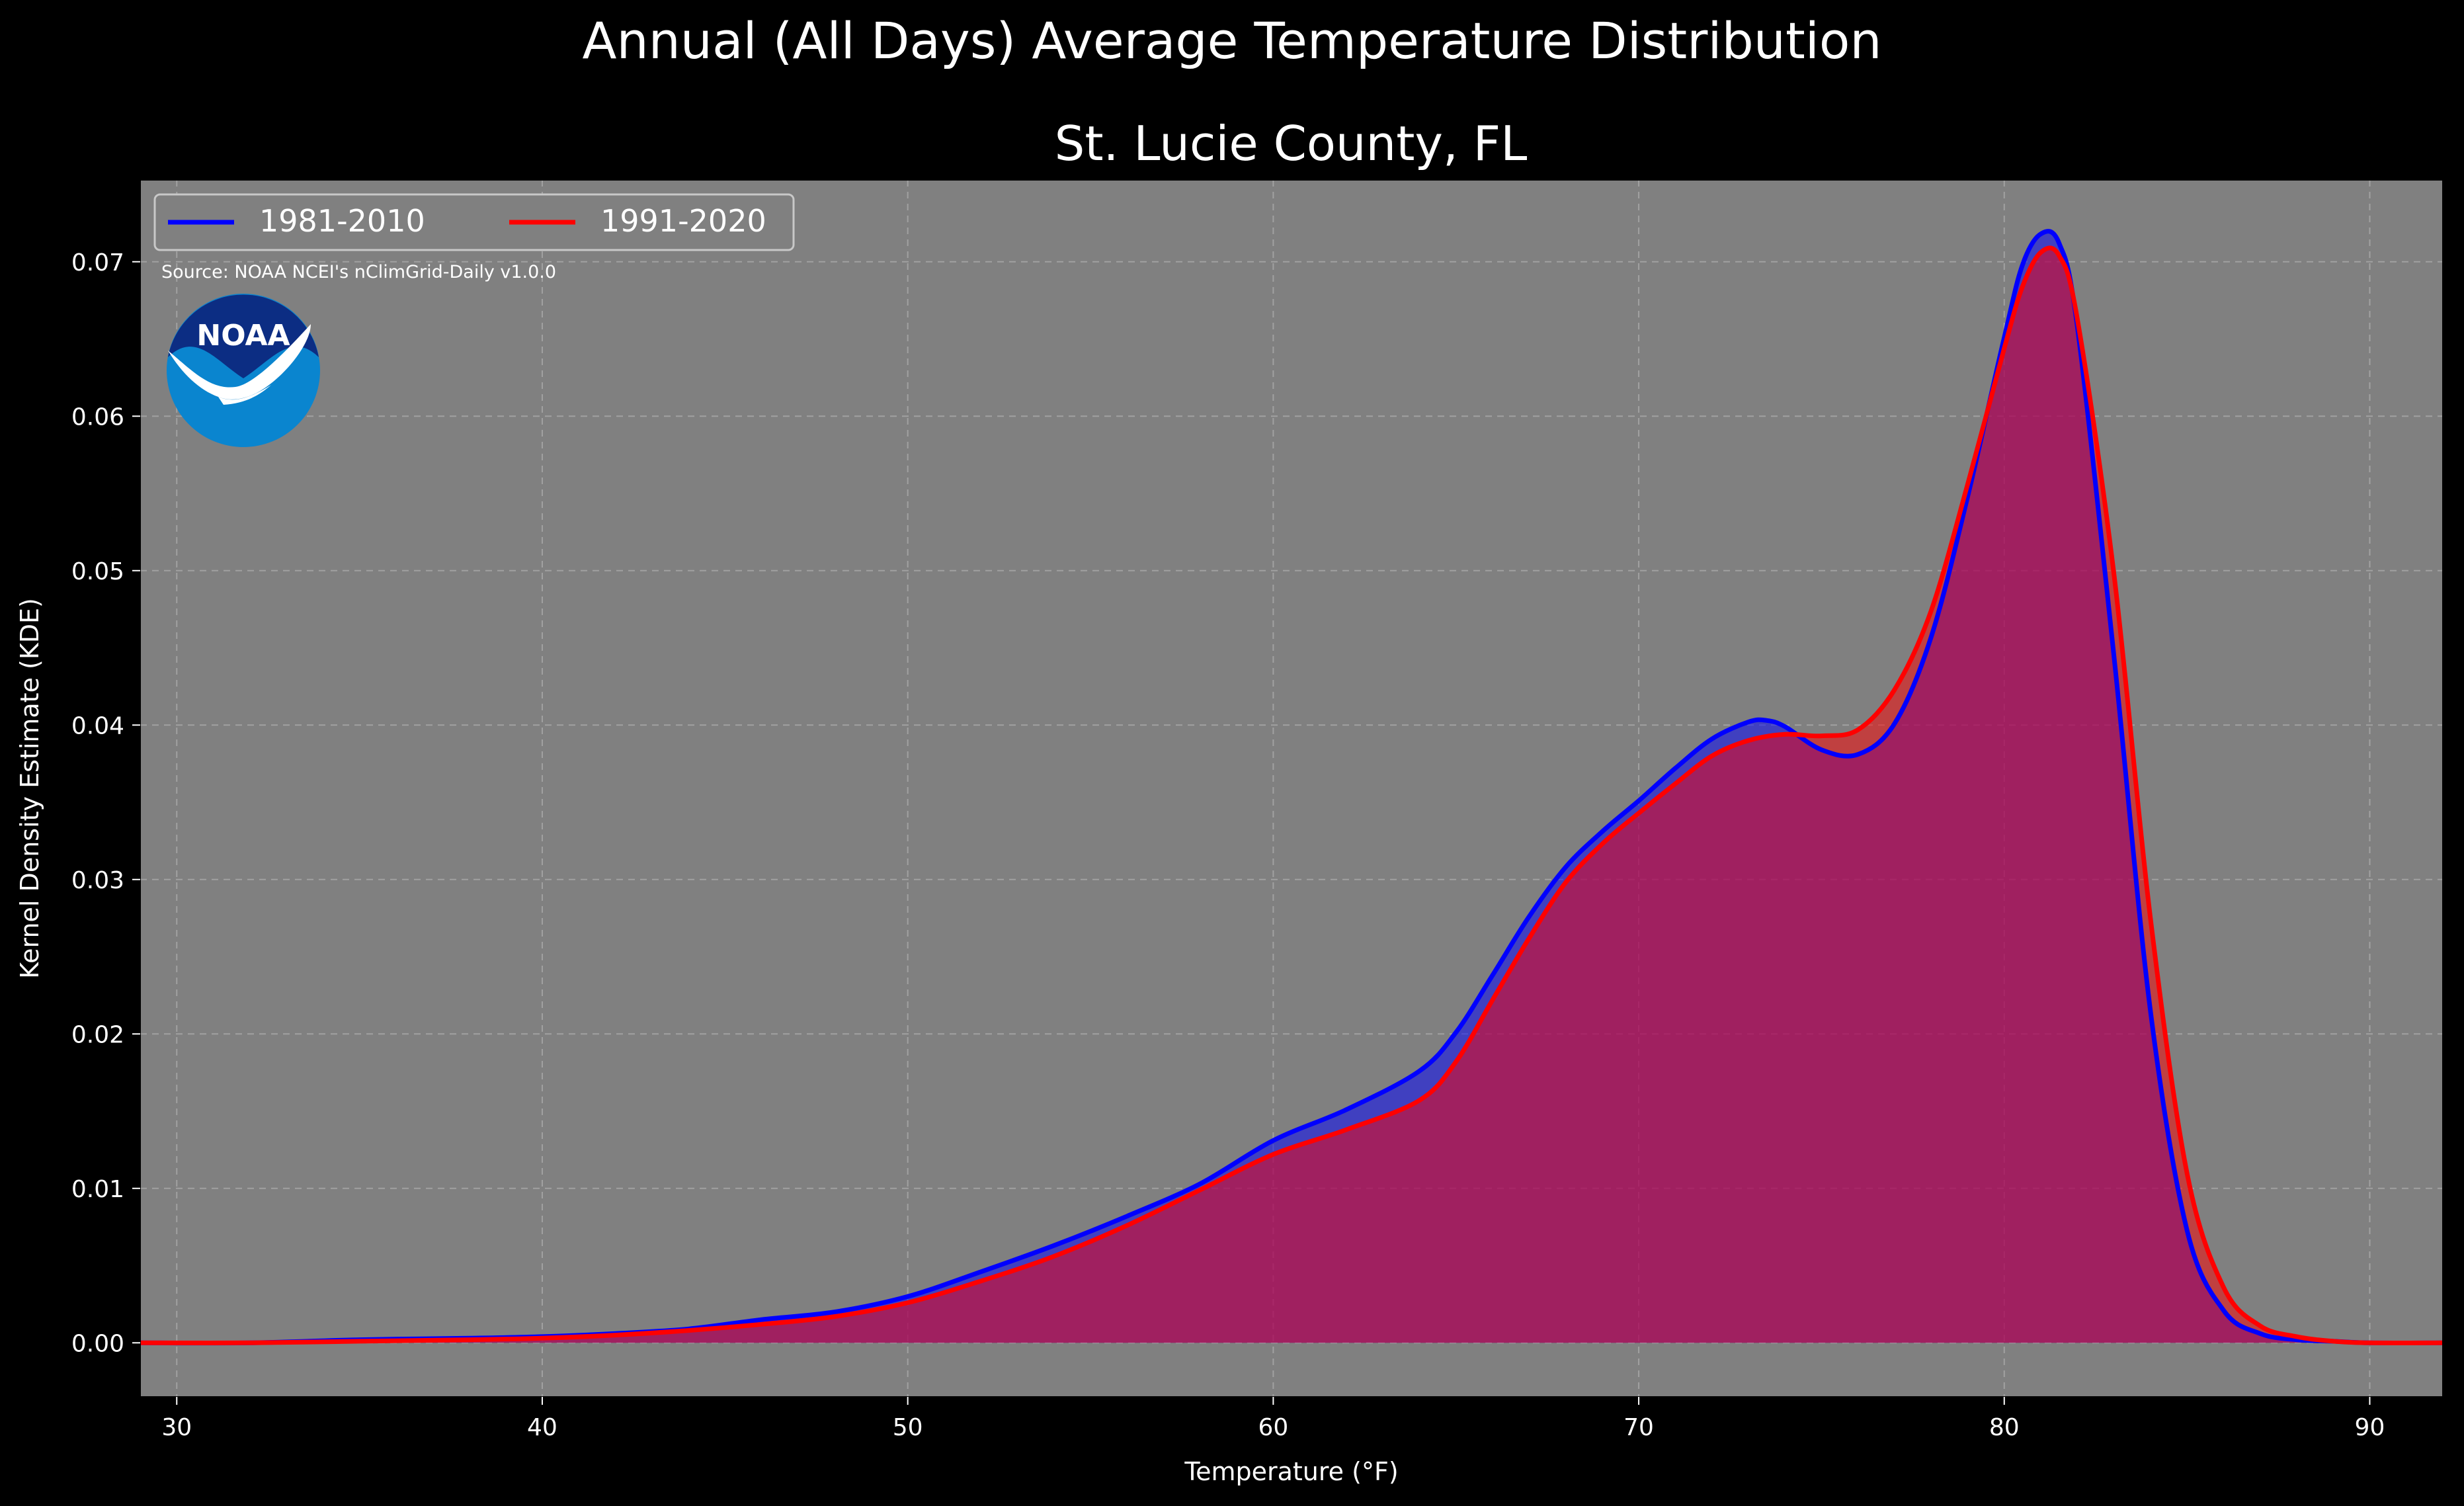 The height and width of the screenshot is (1506, 2464). I want to click on noaa-logo-inner, so click(243, 336).